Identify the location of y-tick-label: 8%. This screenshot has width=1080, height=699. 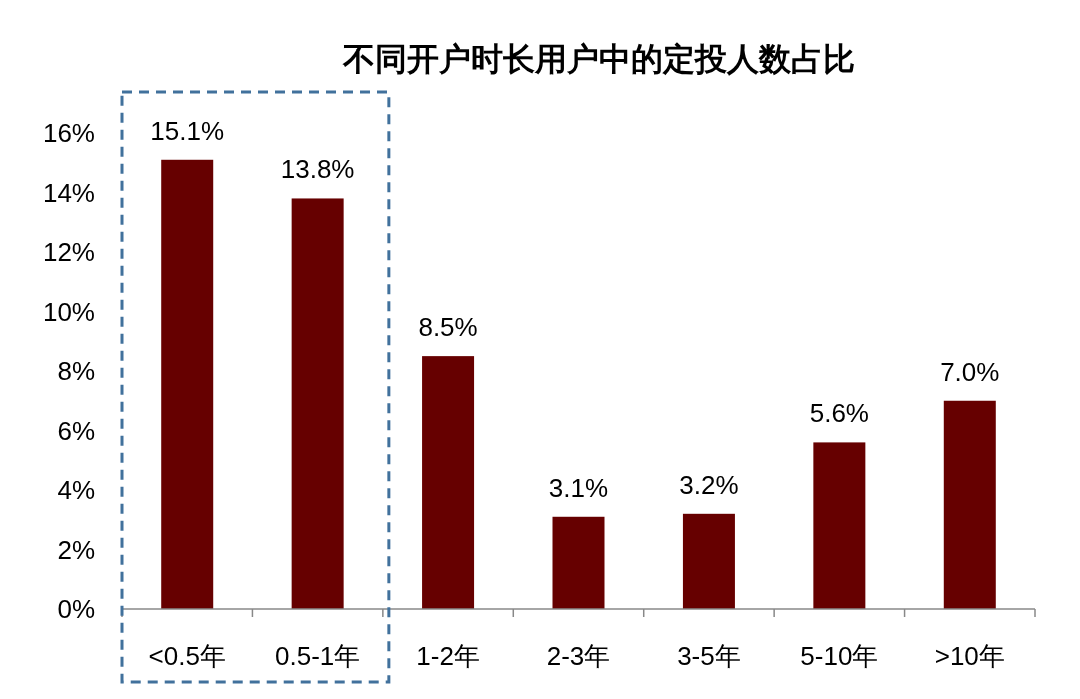
(76, 371).